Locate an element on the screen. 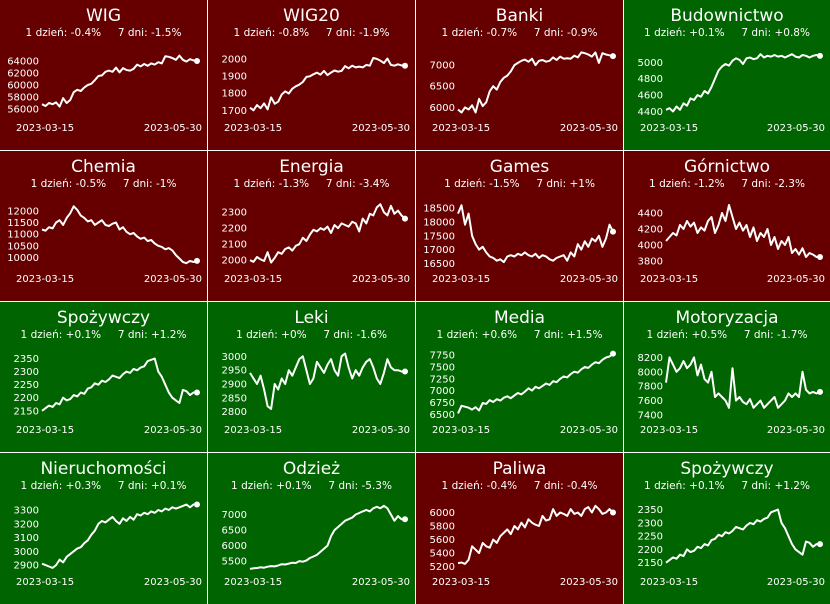 Image resolution: width=830 pixels, height=604 pixels. y-tick-label: 2300 is located at coordinates (234, 213).